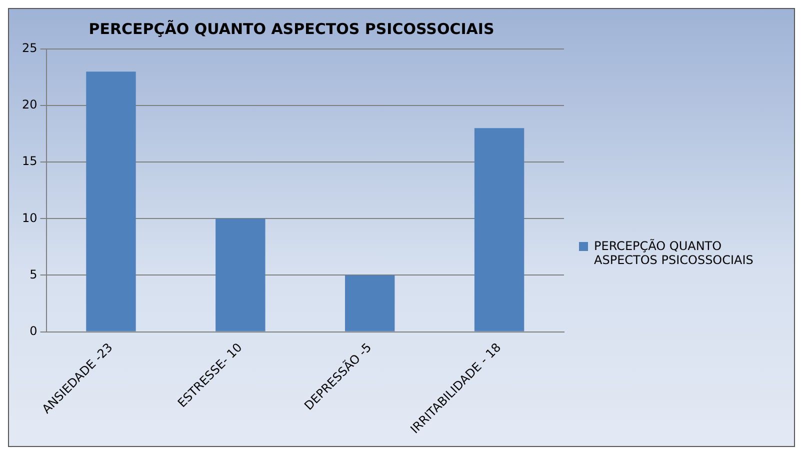  What do you see at coordinates (34, 274) in the screenshot?
I see `y-tick-label: 5` at bounding box center [34, 274].